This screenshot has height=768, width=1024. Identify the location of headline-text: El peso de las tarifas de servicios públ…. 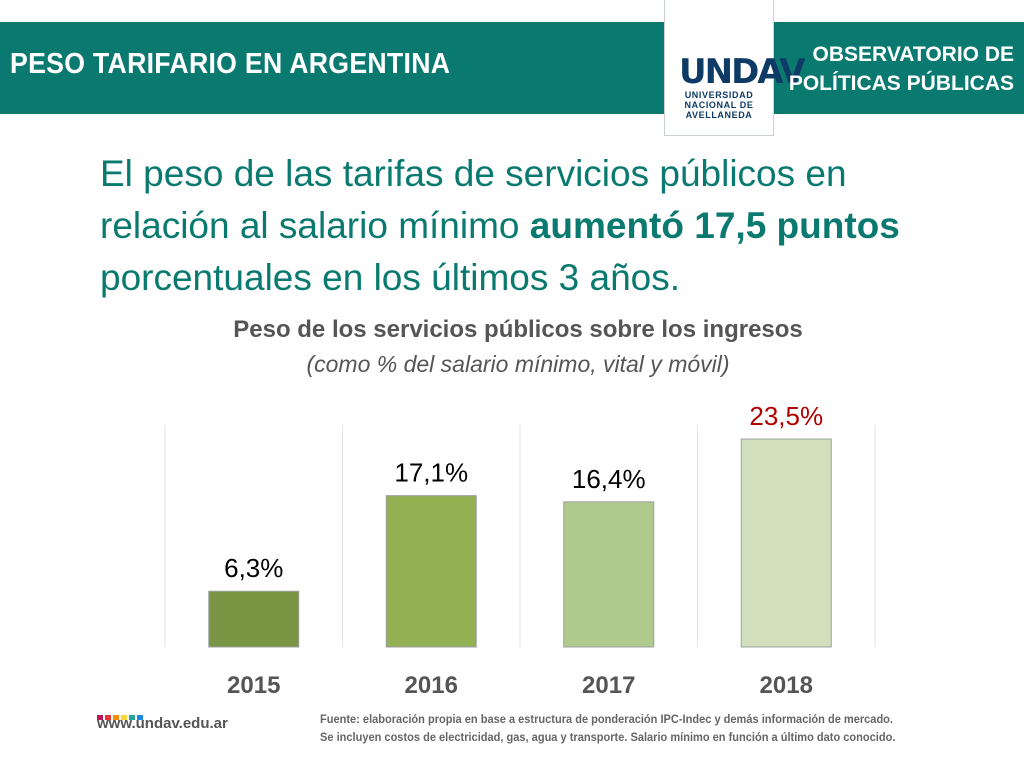
(473, 199).